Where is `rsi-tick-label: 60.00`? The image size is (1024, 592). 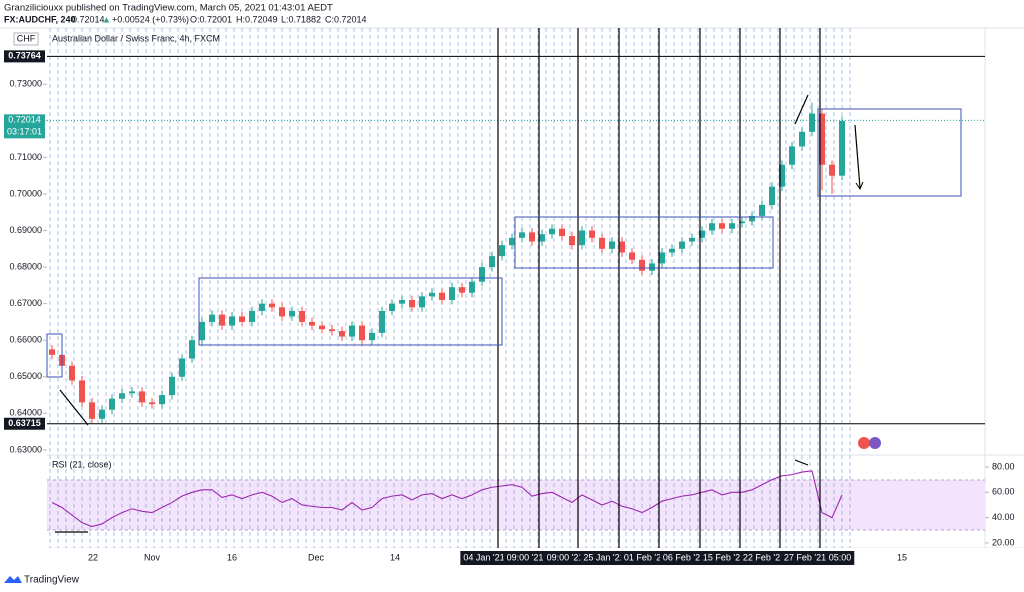
rsi-tick-label: 60.00 is located at coordinates (1003, 492).